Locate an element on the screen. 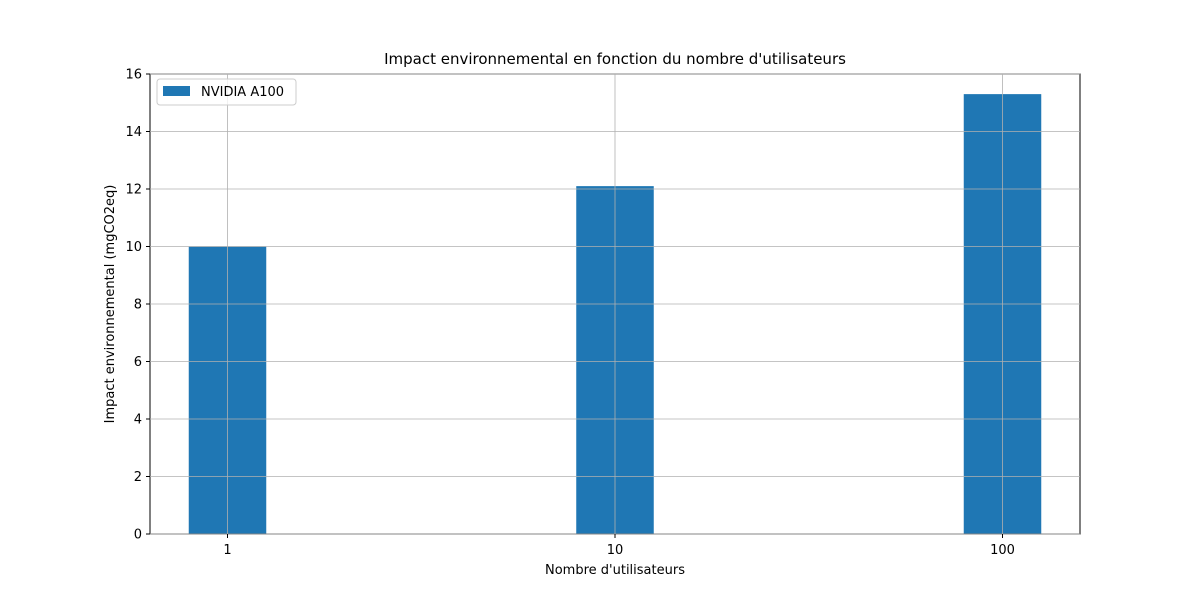 The width and height of the screenshot is (1200, 600). y-tick-label: 2 is located at coordinates (138, 477).